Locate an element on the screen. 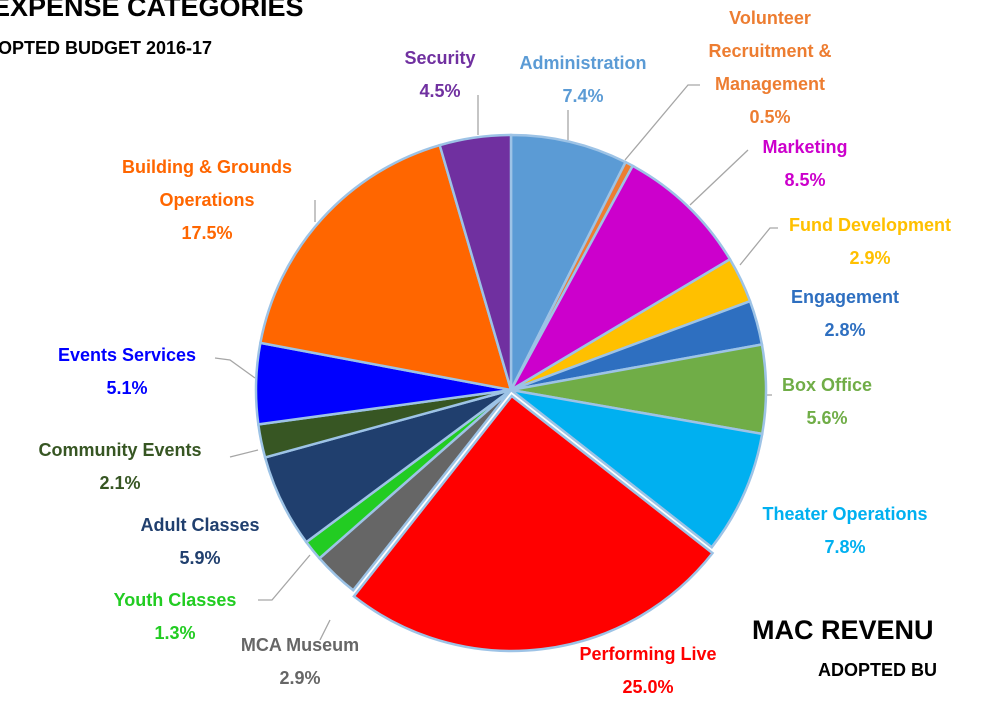 The height and width of the screenshot is (704, 986). slice-label: Box Office 5.6% is located at coordinates (827, 402).